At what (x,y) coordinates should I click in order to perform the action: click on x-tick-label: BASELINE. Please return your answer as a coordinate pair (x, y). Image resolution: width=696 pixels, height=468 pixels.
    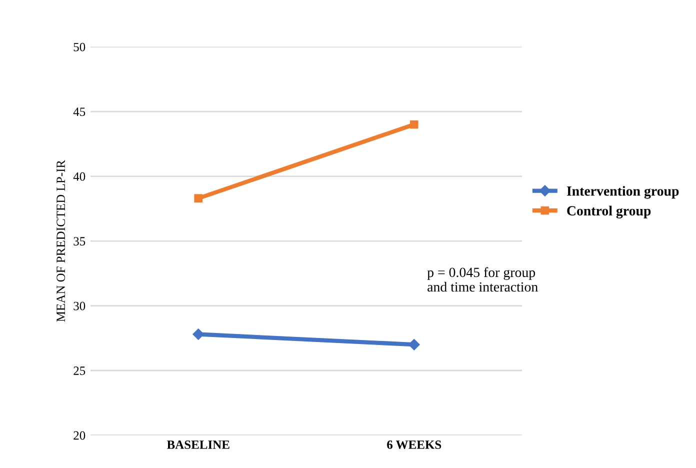
    Looking at the image, I should click on (198, 444).